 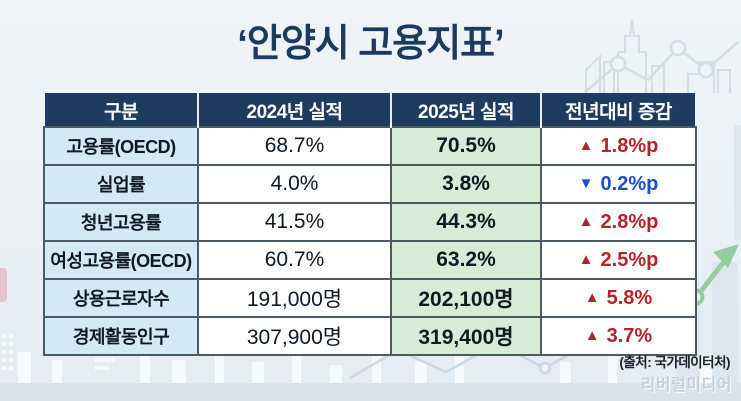 What do you see at coordinates (465, 298) in the screenshot?
I see `value-2025: 202,100명` at bounding box center [465, 298].